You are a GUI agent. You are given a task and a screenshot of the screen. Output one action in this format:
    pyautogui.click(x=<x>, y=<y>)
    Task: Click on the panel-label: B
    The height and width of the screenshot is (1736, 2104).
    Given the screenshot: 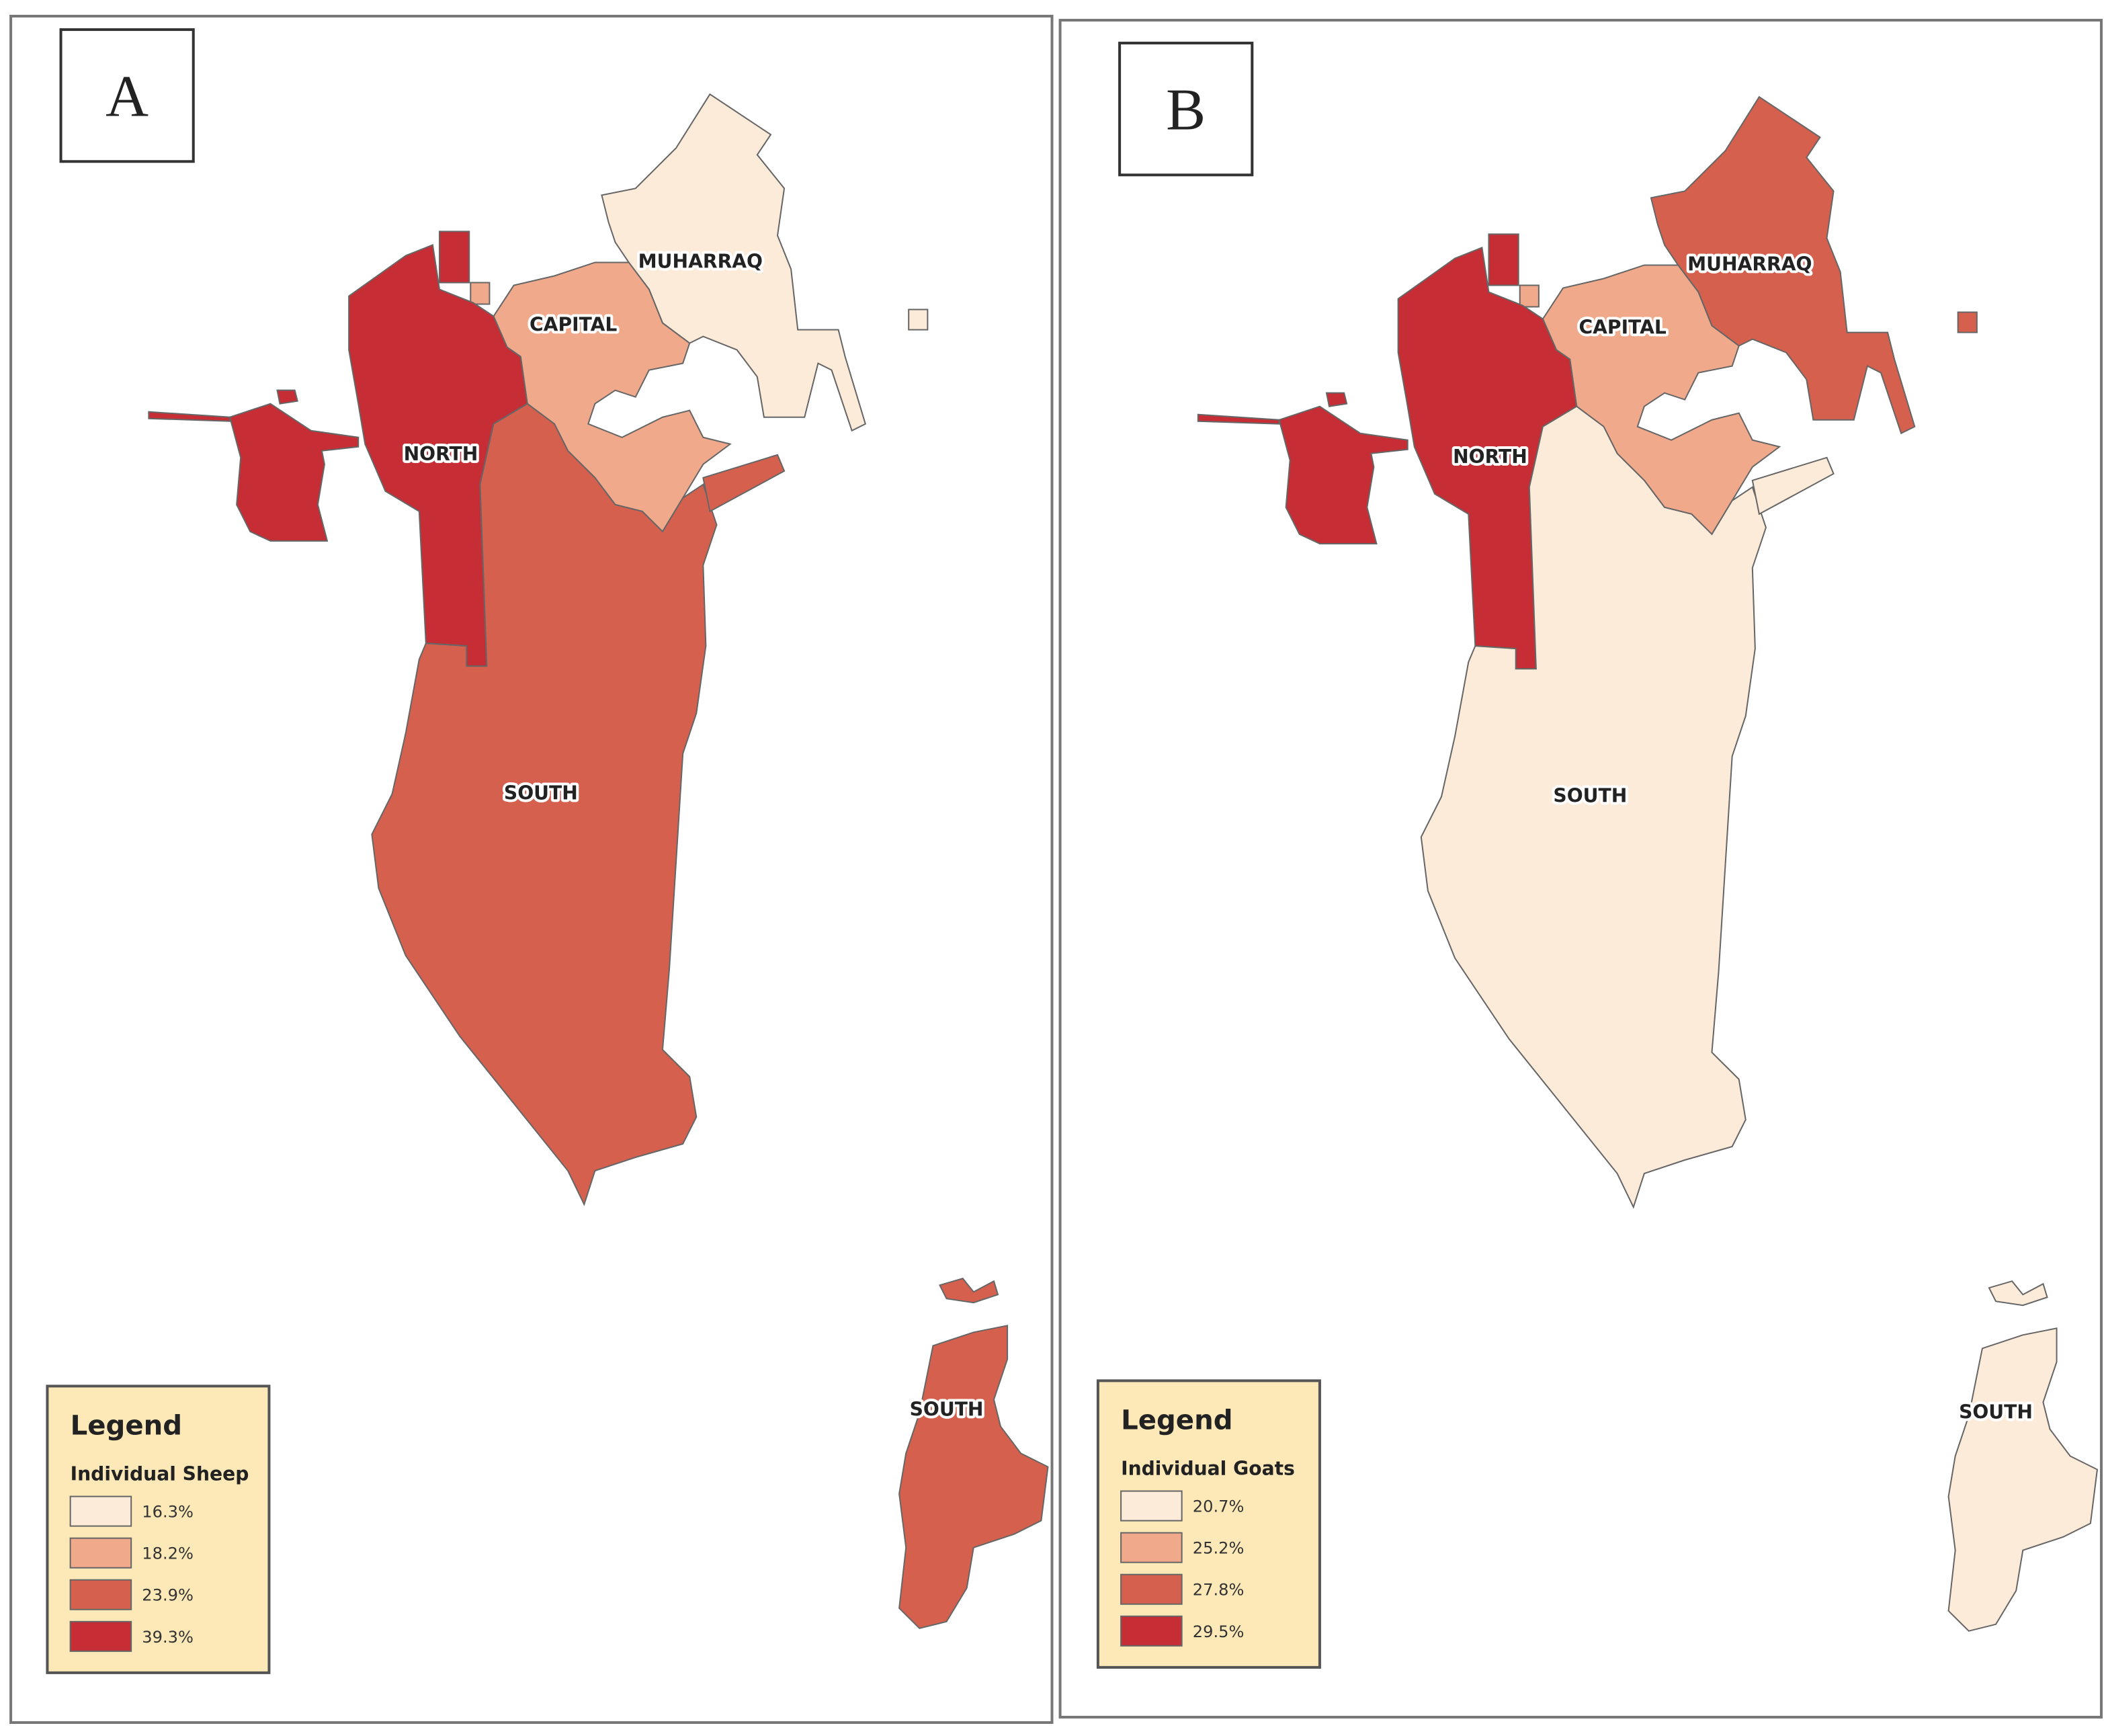 What is the action you would take?
    pyautogui.click(x=1186, y=110)
    